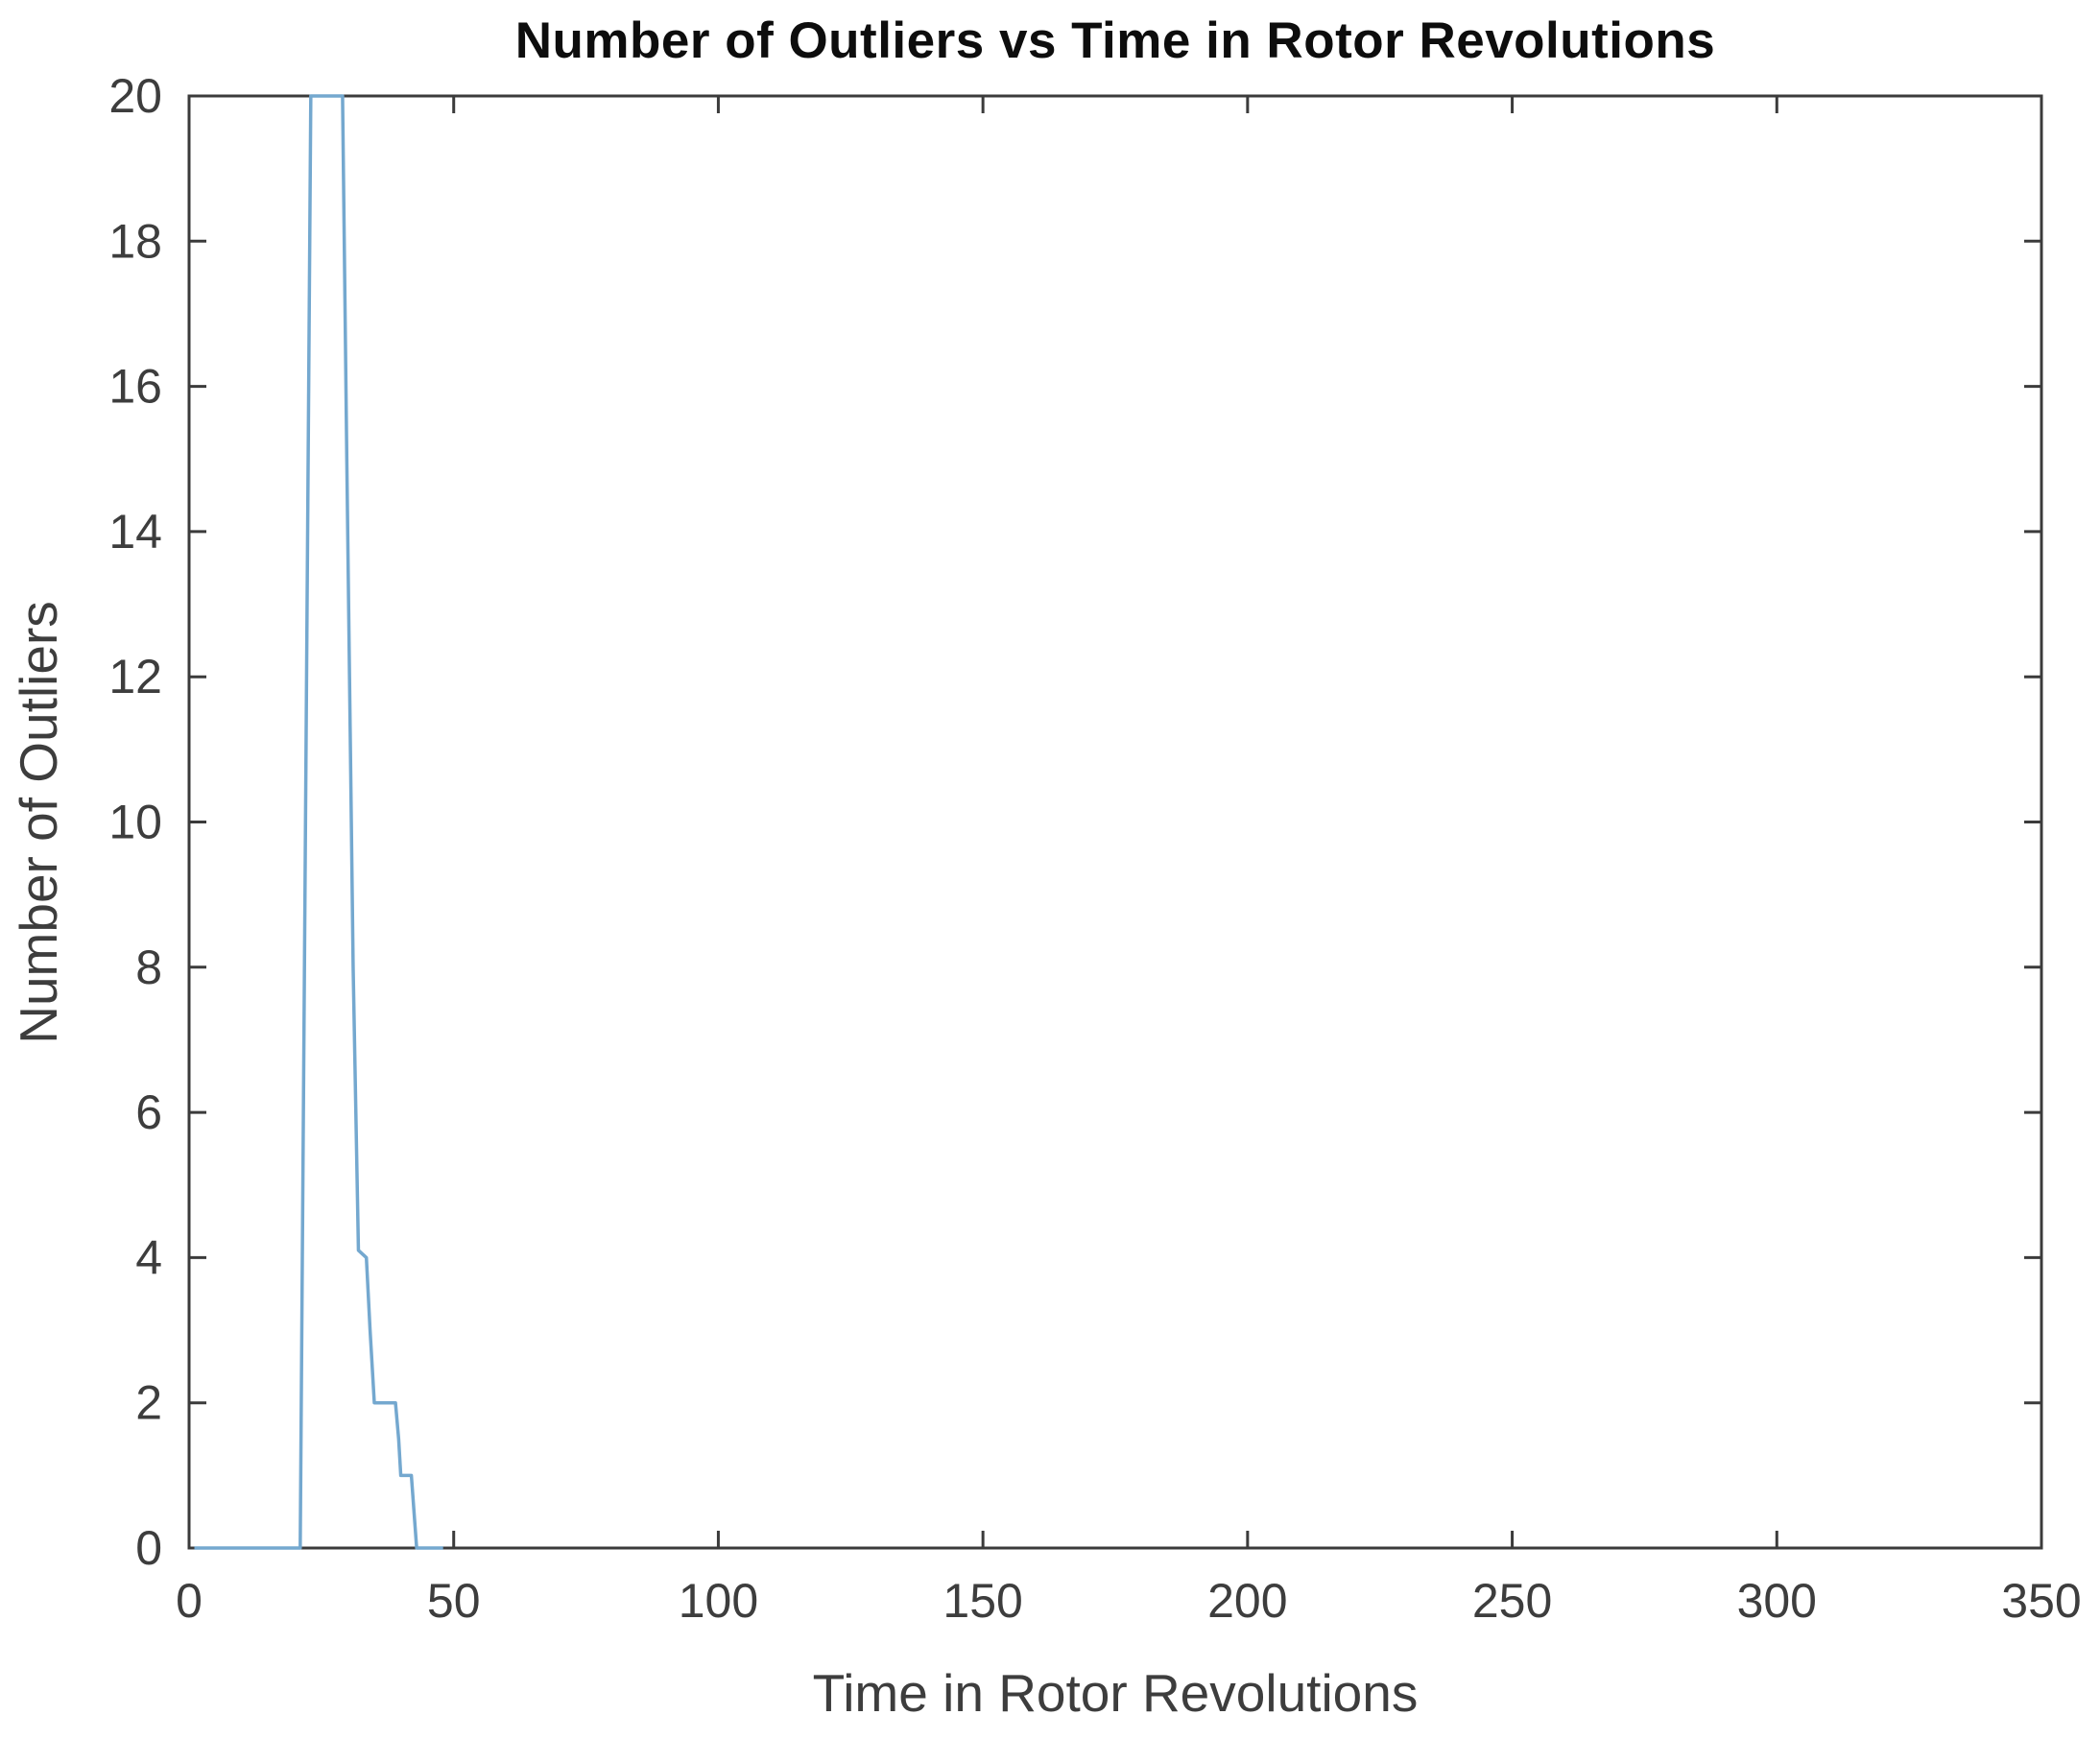  I want to click on y-tick-label: 6, so click(149, 1112).